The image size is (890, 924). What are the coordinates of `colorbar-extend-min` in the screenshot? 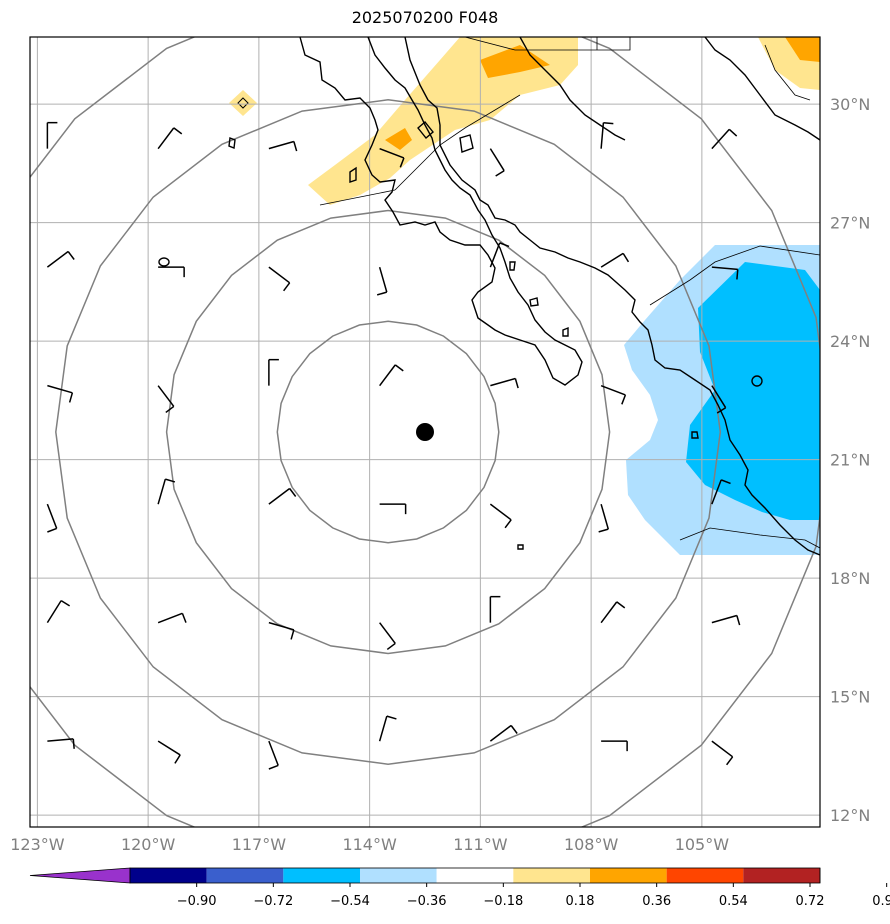 It's located at (80, 875).